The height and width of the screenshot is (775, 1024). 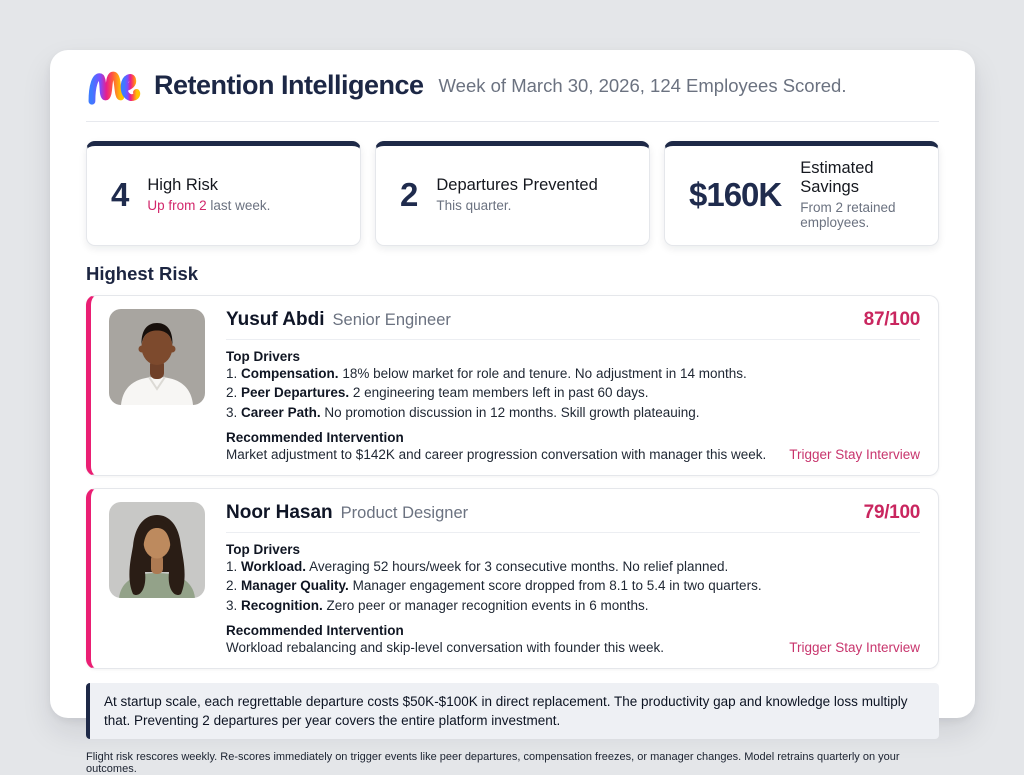 I want to click on stat-subtext-rest: This quarter., so click(x=474, y=205).